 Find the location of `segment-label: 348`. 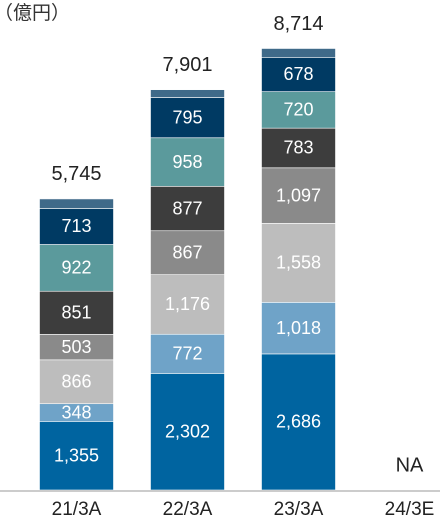

segment-label: 348 is located at coordinates (76, 412).